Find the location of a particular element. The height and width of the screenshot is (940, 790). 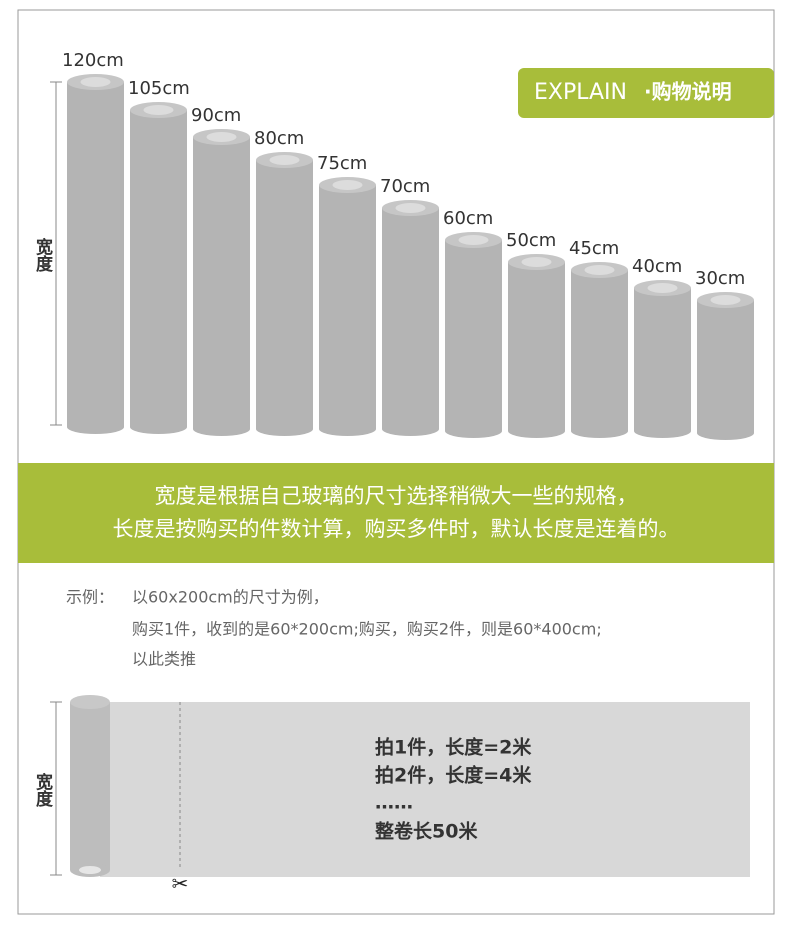

diagram-line: 整卷长50米 is located at coordinates (426, 831).